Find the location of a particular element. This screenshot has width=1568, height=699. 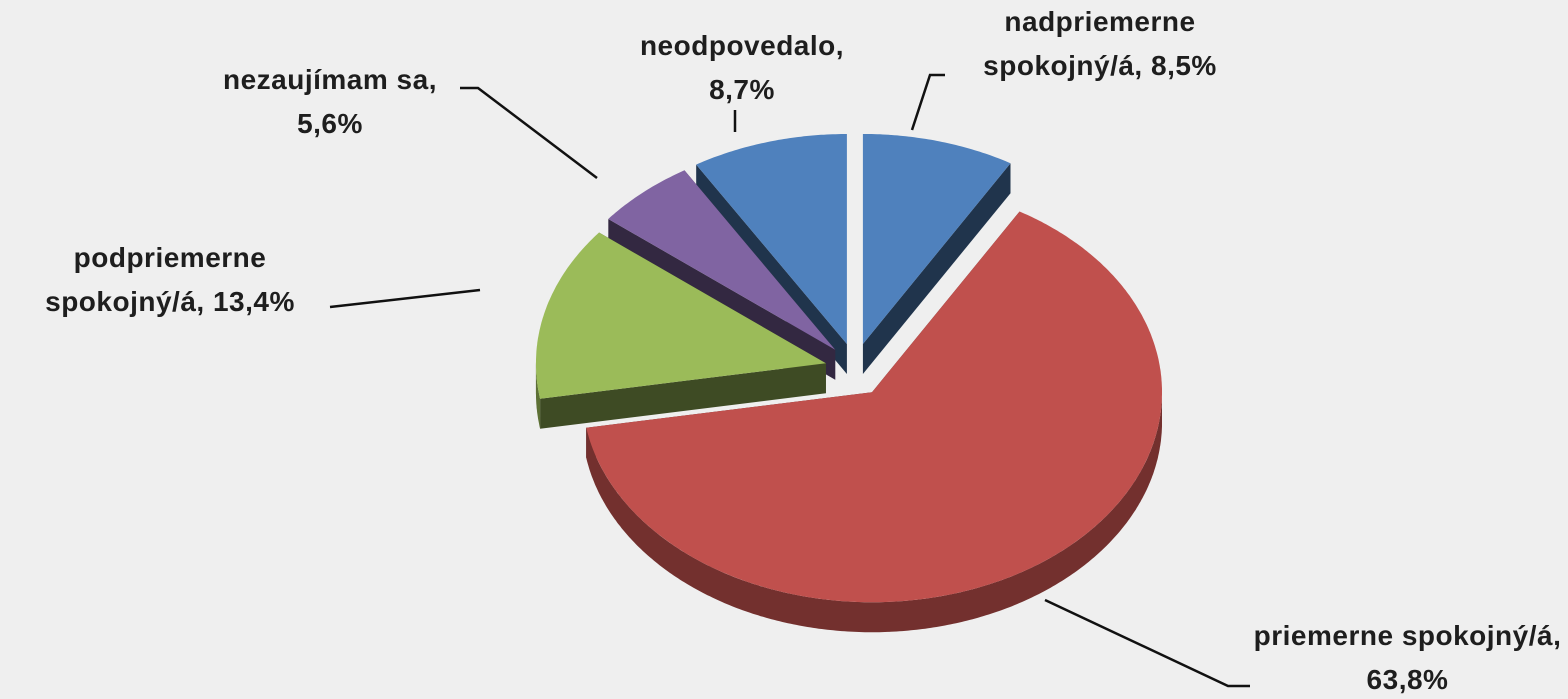

category-label: nadpriemerne spokojný/á, is located at coordinates (1089, 43).